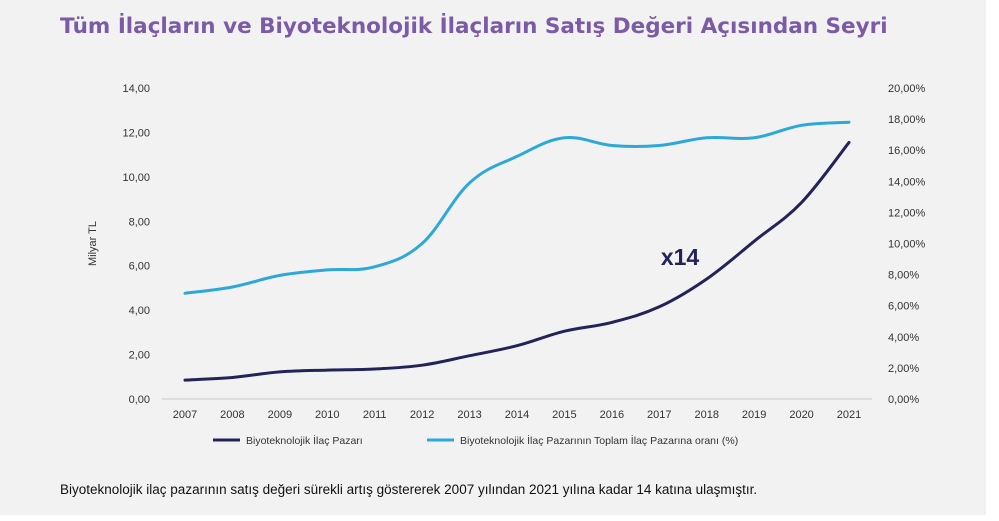 This screenshot has height=521, width=999. What do you see at coordinates (907, 89) in the screenshot?
I see `right-tick-label: 20,00%` at bounding box center [907, 89].